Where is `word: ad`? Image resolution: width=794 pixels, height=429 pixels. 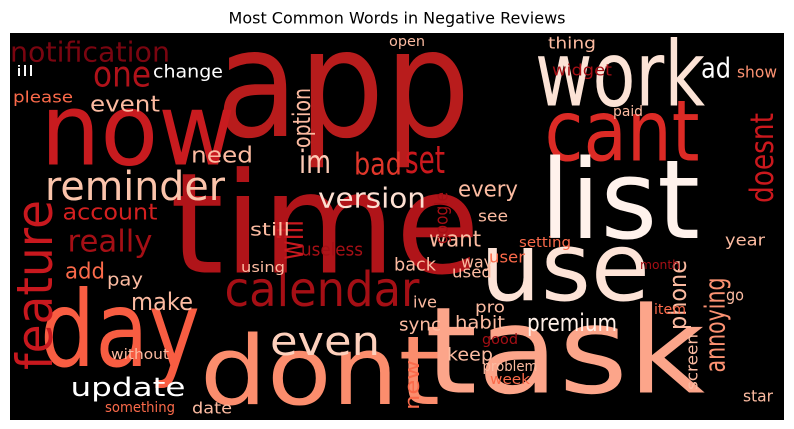 word: ad is located at coordinates (716, 68).